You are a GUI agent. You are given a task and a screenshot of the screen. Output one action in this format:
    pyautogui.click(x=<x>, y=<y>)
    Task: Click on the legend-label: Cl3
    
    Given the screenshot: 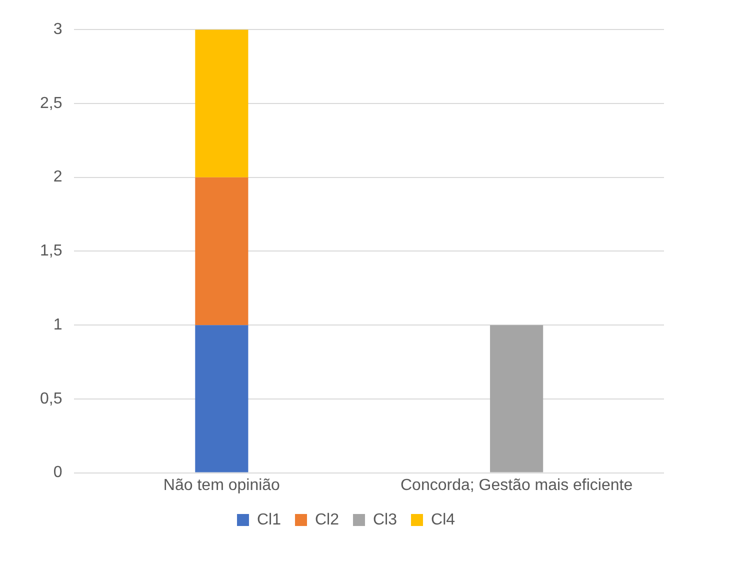 What is the action you would take?
    pyautogui.click(x=385, y=519)
    